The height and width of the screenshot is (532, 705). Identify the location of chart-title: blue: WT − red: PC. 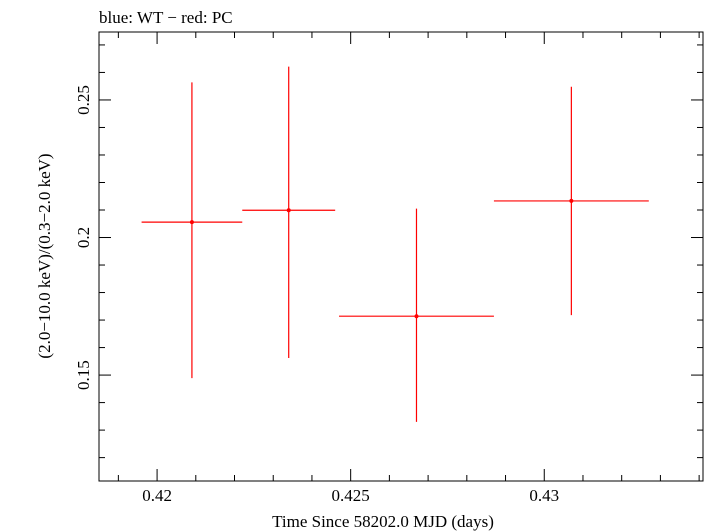
(166, 17).